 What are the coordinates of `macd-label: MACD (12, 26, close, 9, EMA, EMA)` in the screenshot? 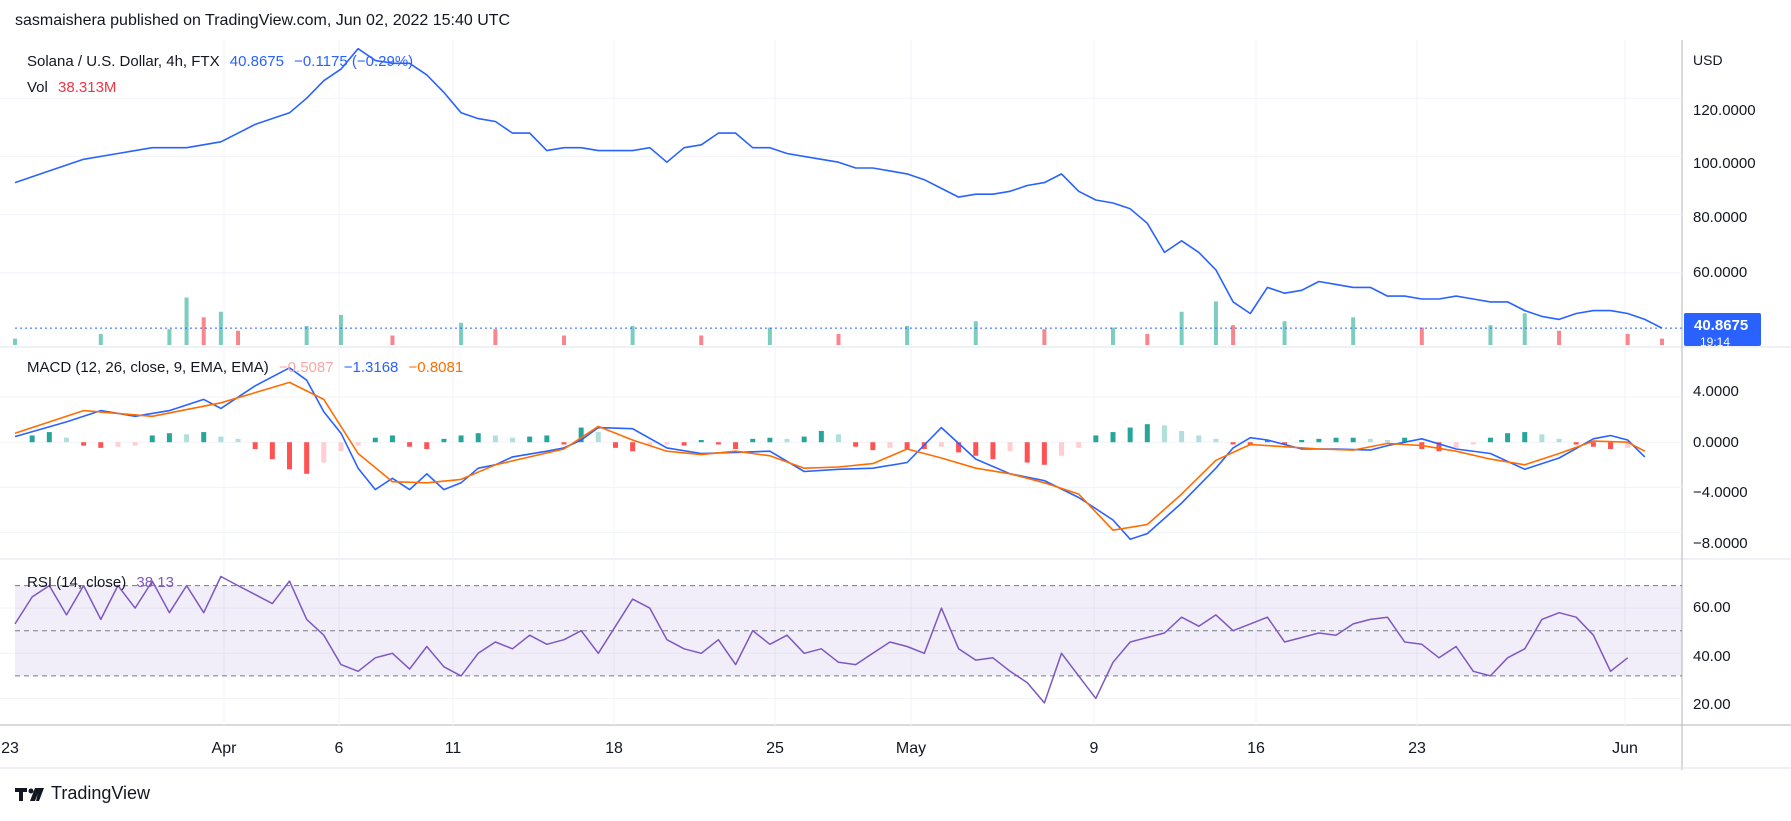 It's located at (148, 367).